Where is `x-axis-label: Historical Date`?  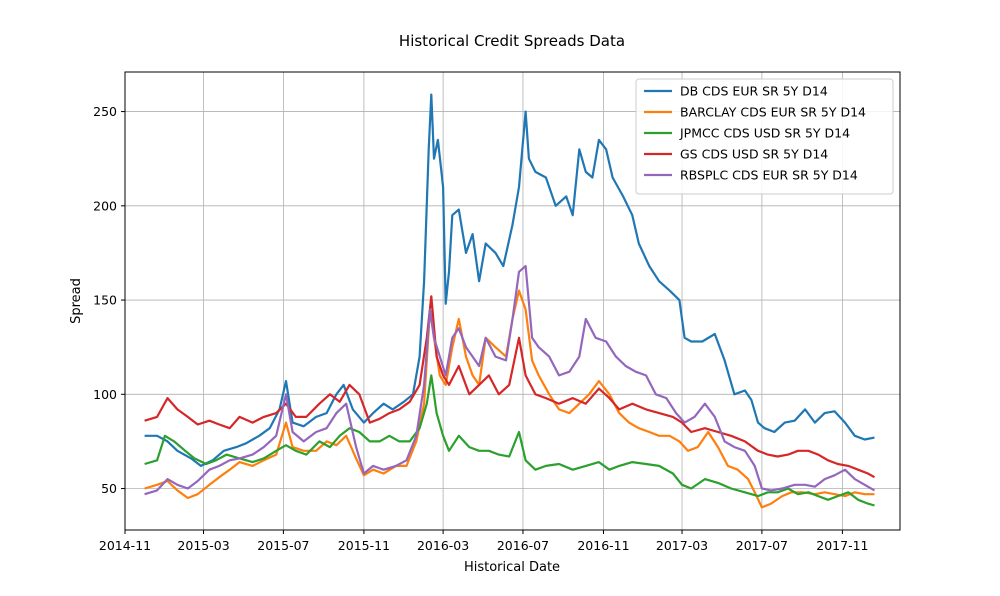
x-axis-label: Historical Date is located at coordinates (512, 567).